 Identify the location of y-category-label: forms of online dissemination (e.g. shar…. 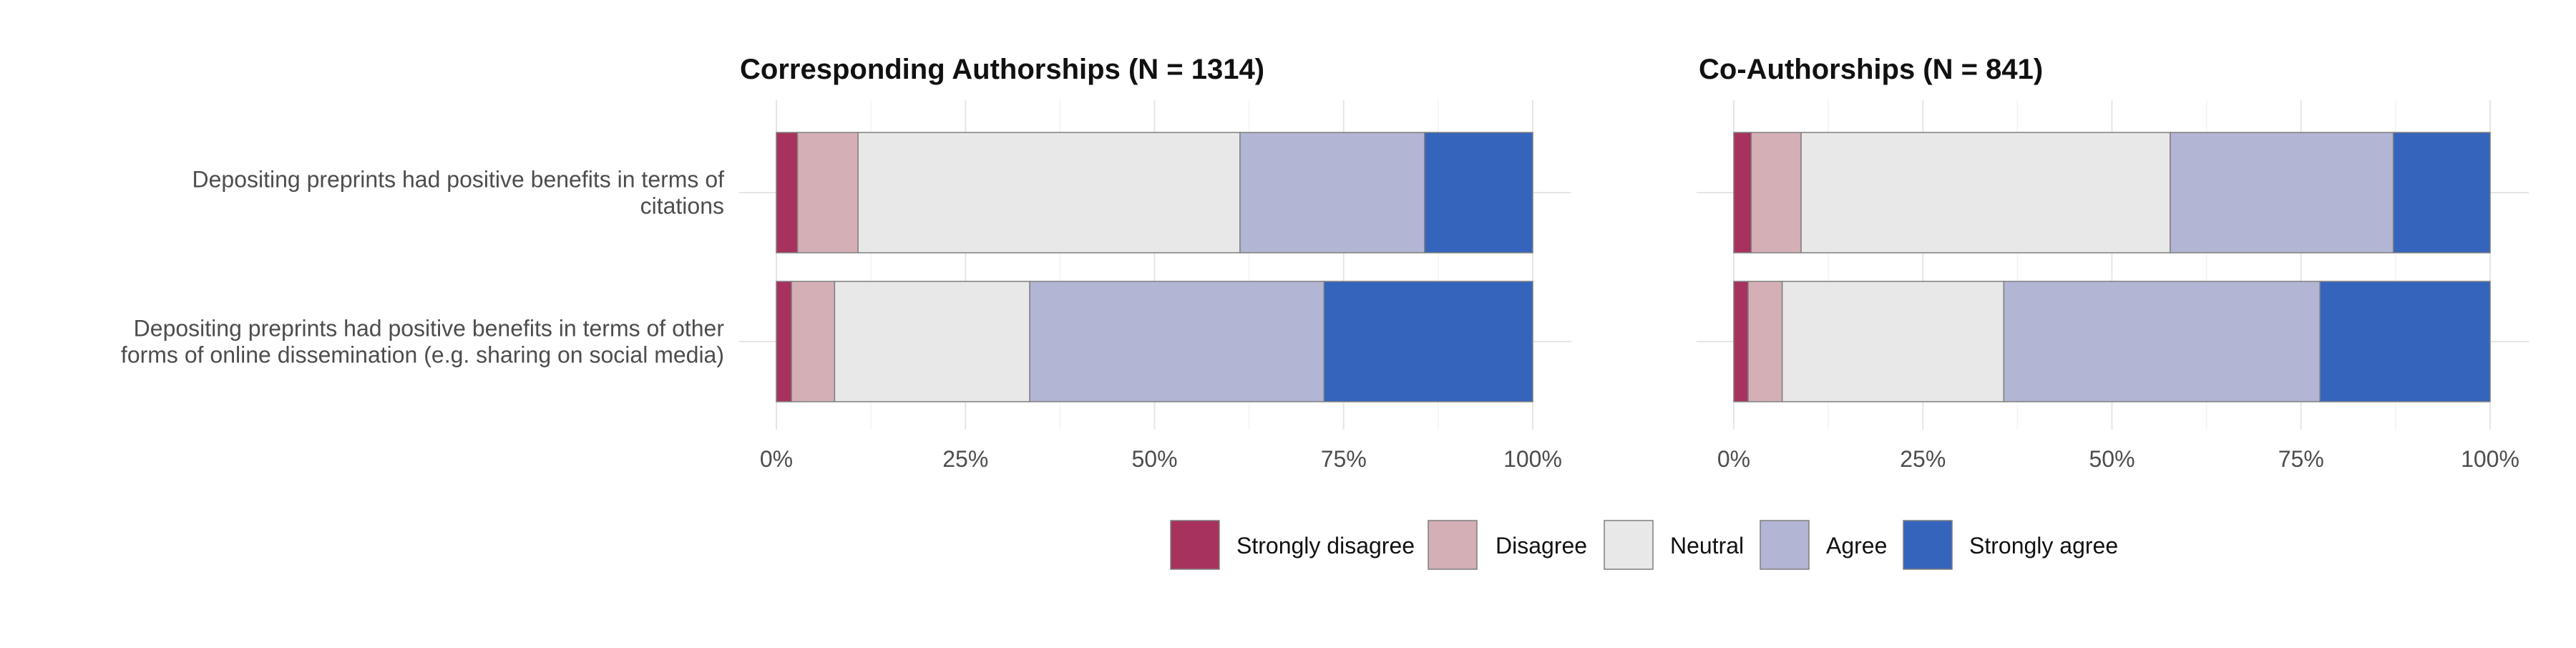
(422, 355).